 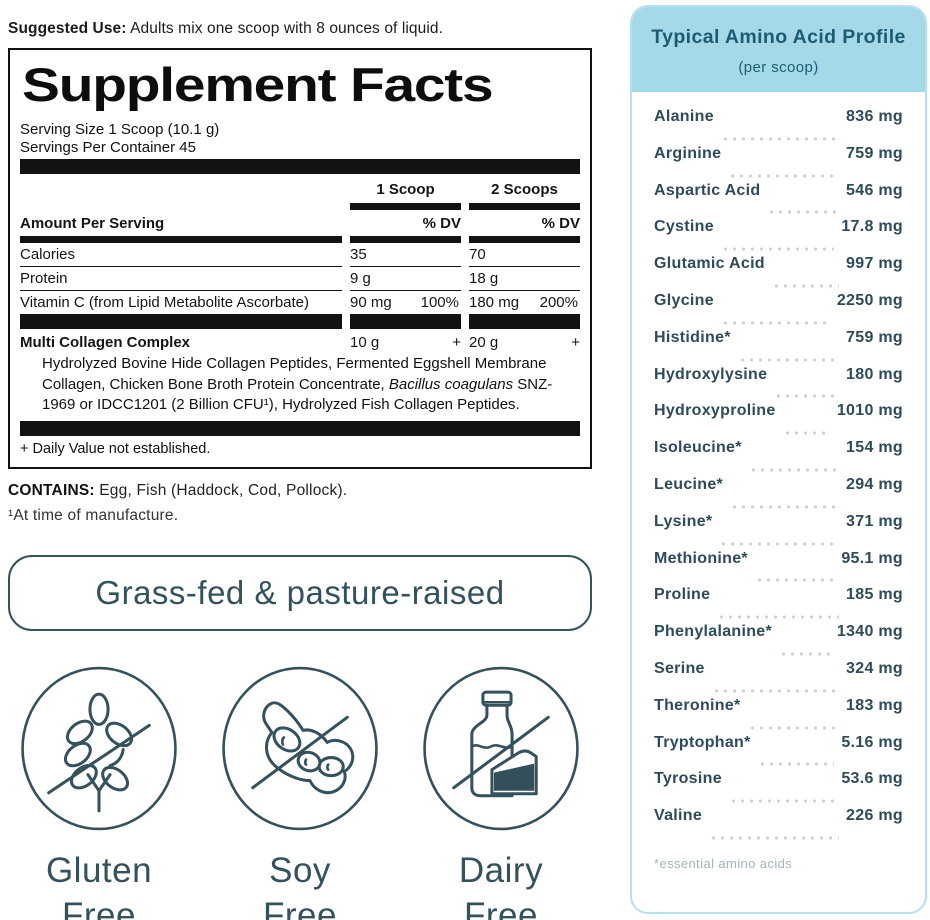 I want to click on nutrient-row: Calories 35 70, so click(x=300, y=255).